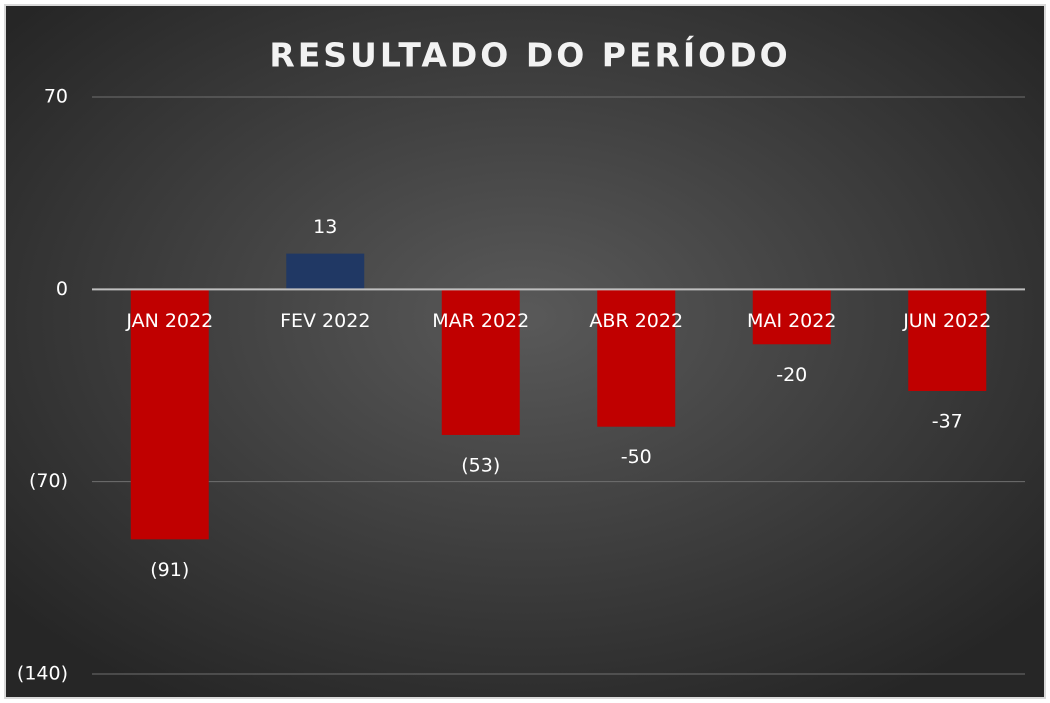  What do you see at coordinates (42, 674) in the screenshot?
I see `y-tick-label: (140)` at bounding box center [42, 674].